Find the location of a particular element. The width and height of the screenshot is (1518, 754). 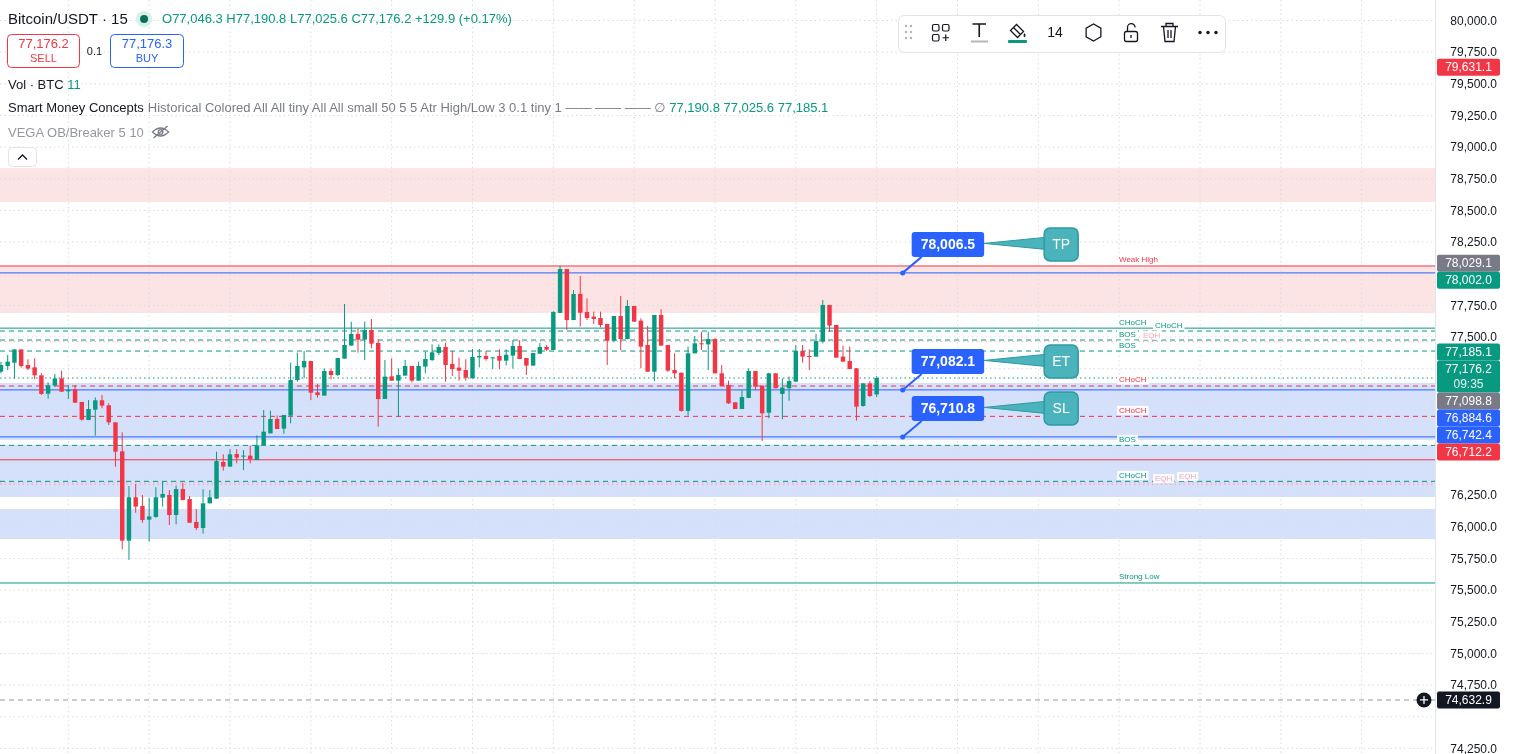

y-tick-label: 75,250.0 is located at coordinates (1474, 622).